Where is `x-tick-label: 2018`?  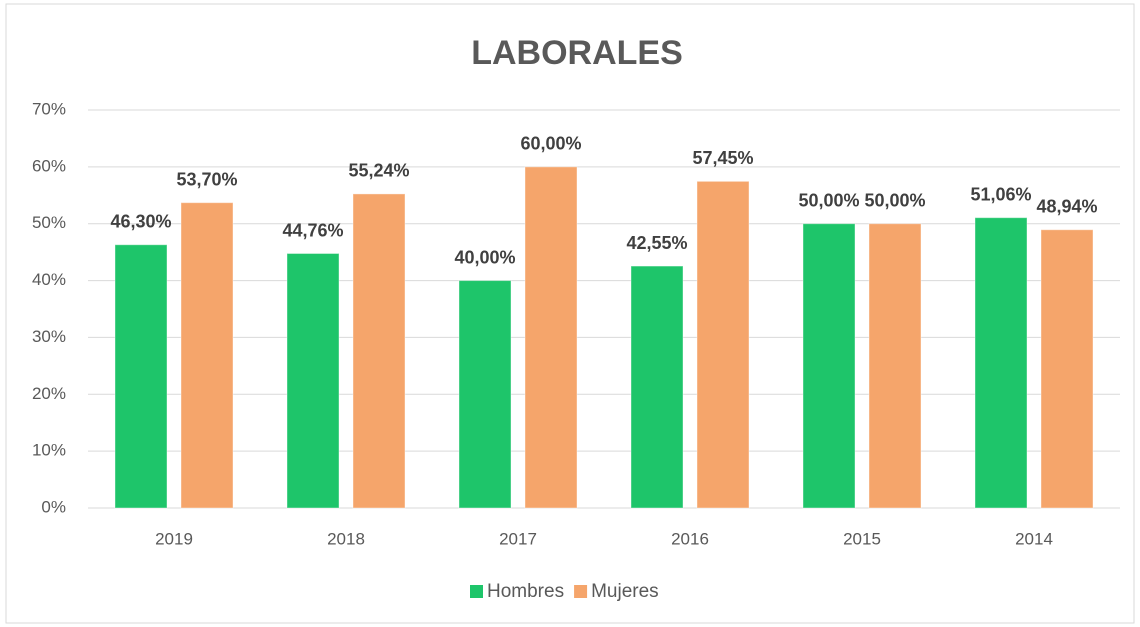 x-tick-label: 2018 is located at coordinates (346, 538).